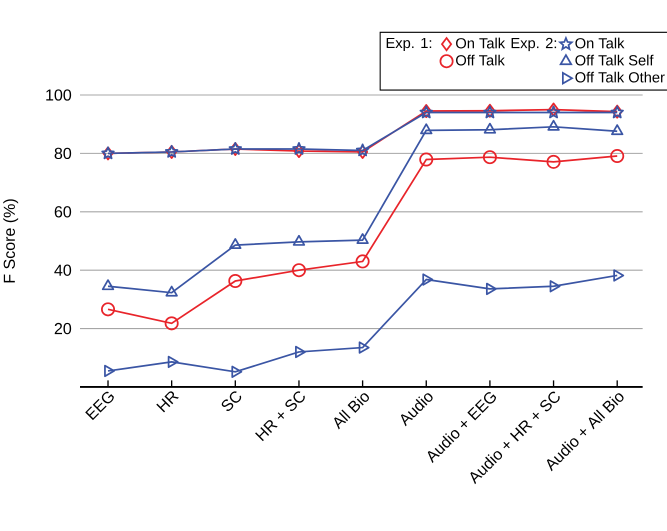 This screenshot has height=531, width=667. What do you see at coordinates (480, 60) in the screenshot?
I see `legend-label: Off Talk` at bounding box center [480, 60].